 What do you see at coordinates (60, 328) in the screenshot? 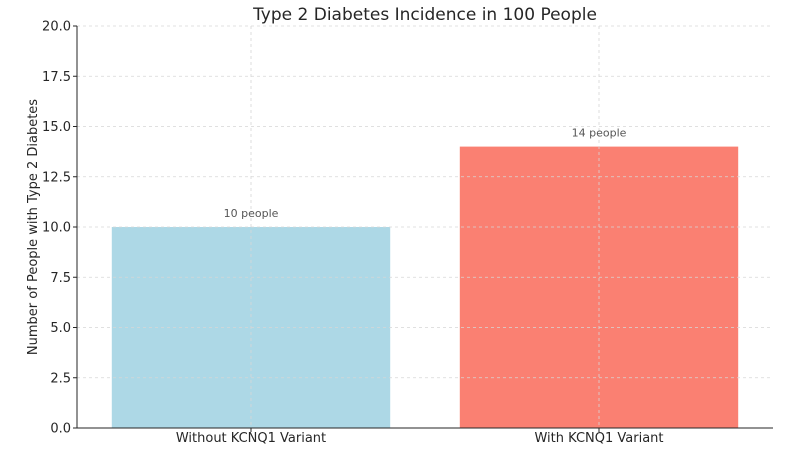
I see `y-tick-label-2: 5.0` at bounding box center [60, 328].